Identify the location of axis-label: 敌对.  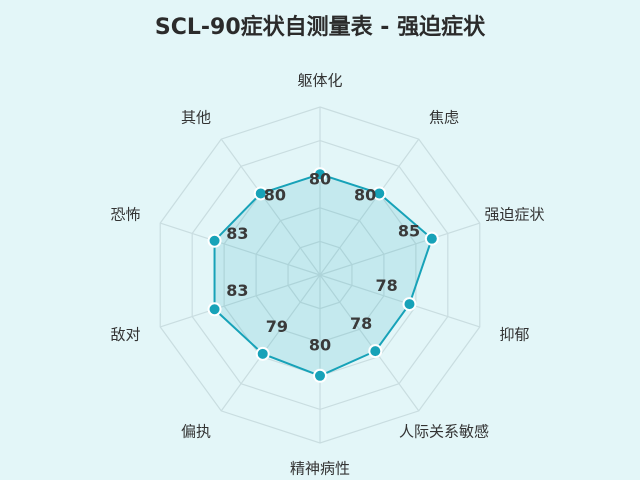
(125, 334).